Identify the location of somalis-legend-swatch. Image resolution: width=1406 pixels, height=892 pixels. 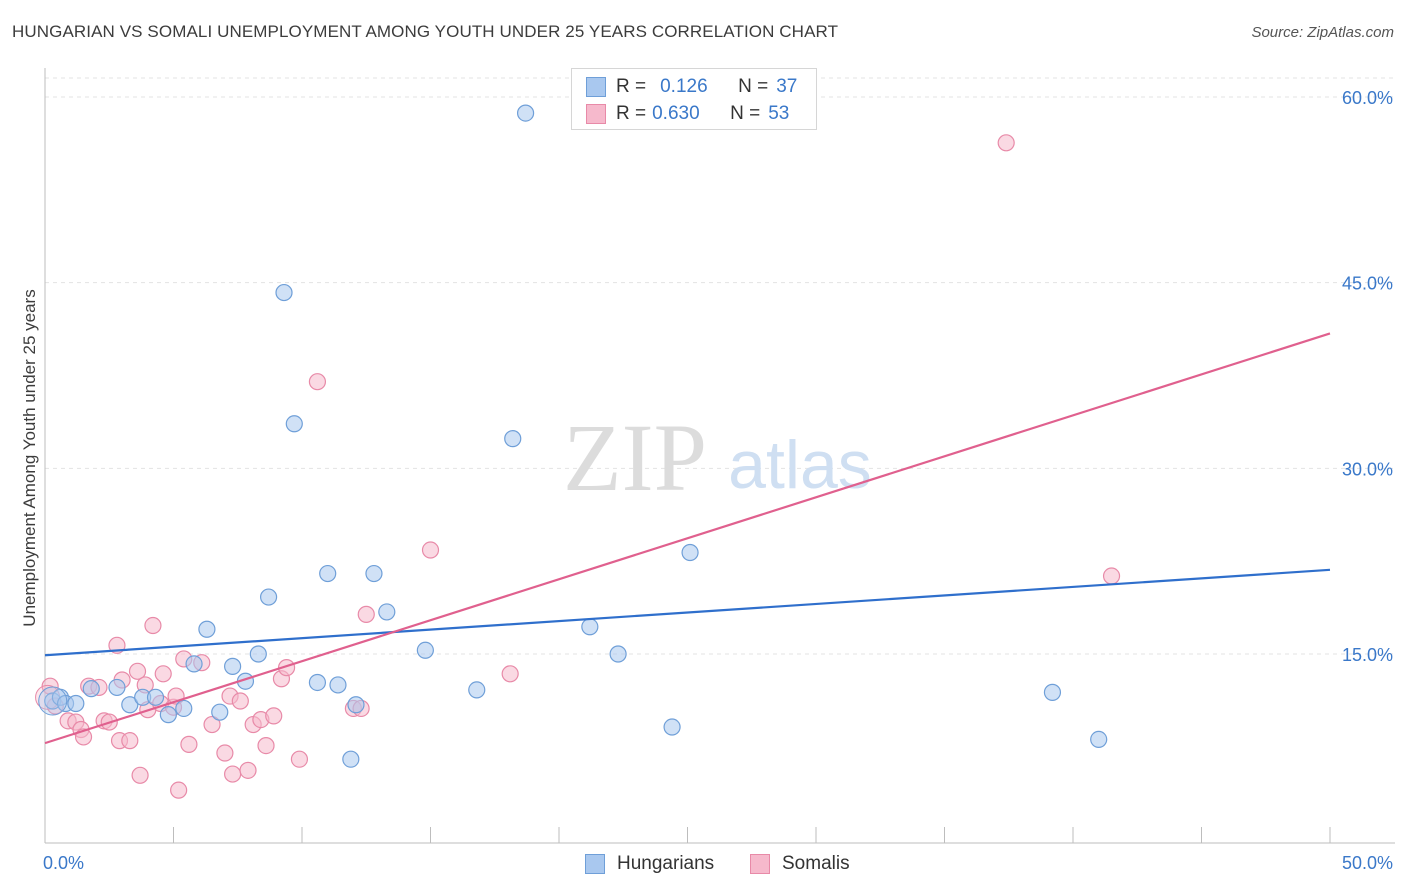
(760, 864).